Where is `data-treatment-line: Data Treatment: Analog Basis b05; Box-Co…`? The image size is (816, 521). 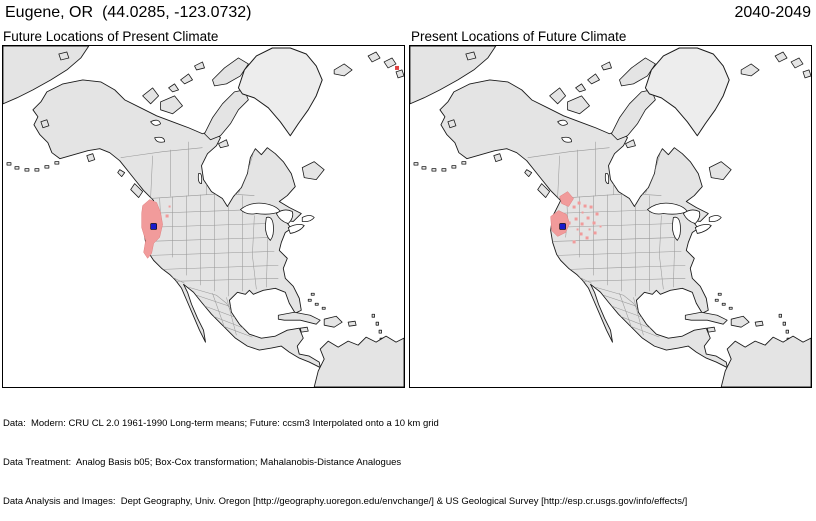 data-treatment-line: Data Treatment: Analog Basis b05; Box-Co… is located at coordinates (202, 462).